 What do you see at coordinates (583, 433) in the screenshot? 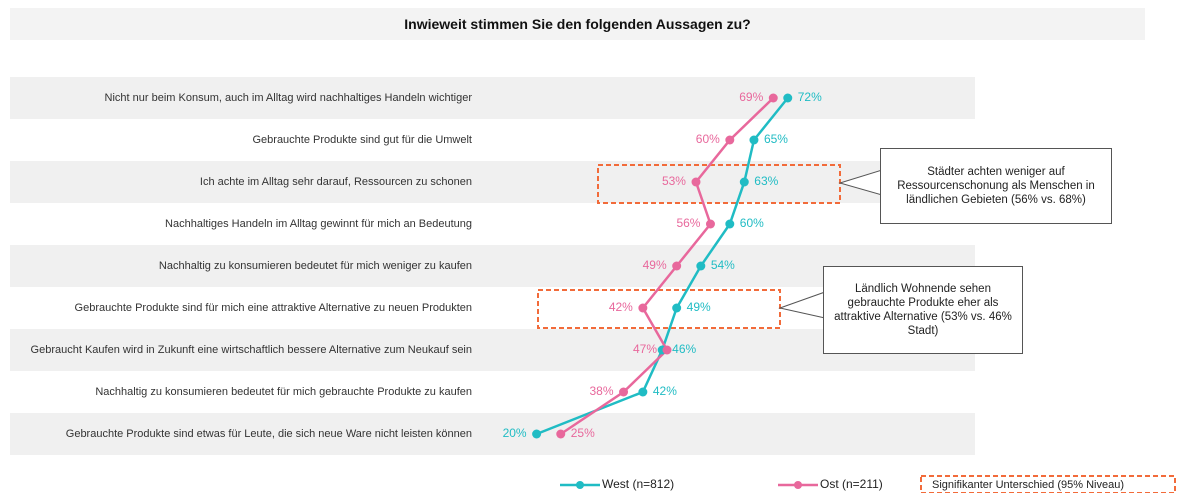
I see `data-label: 25%` at bounding box center [583, 433].